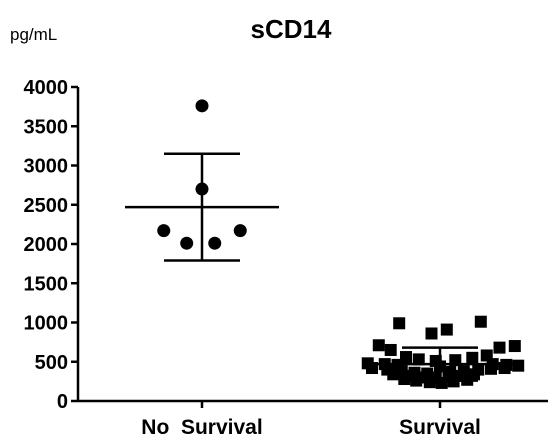 The width and height of the screenshot is (553, 436). I want to click on x-tick-label: Survival, so click(440, 426).